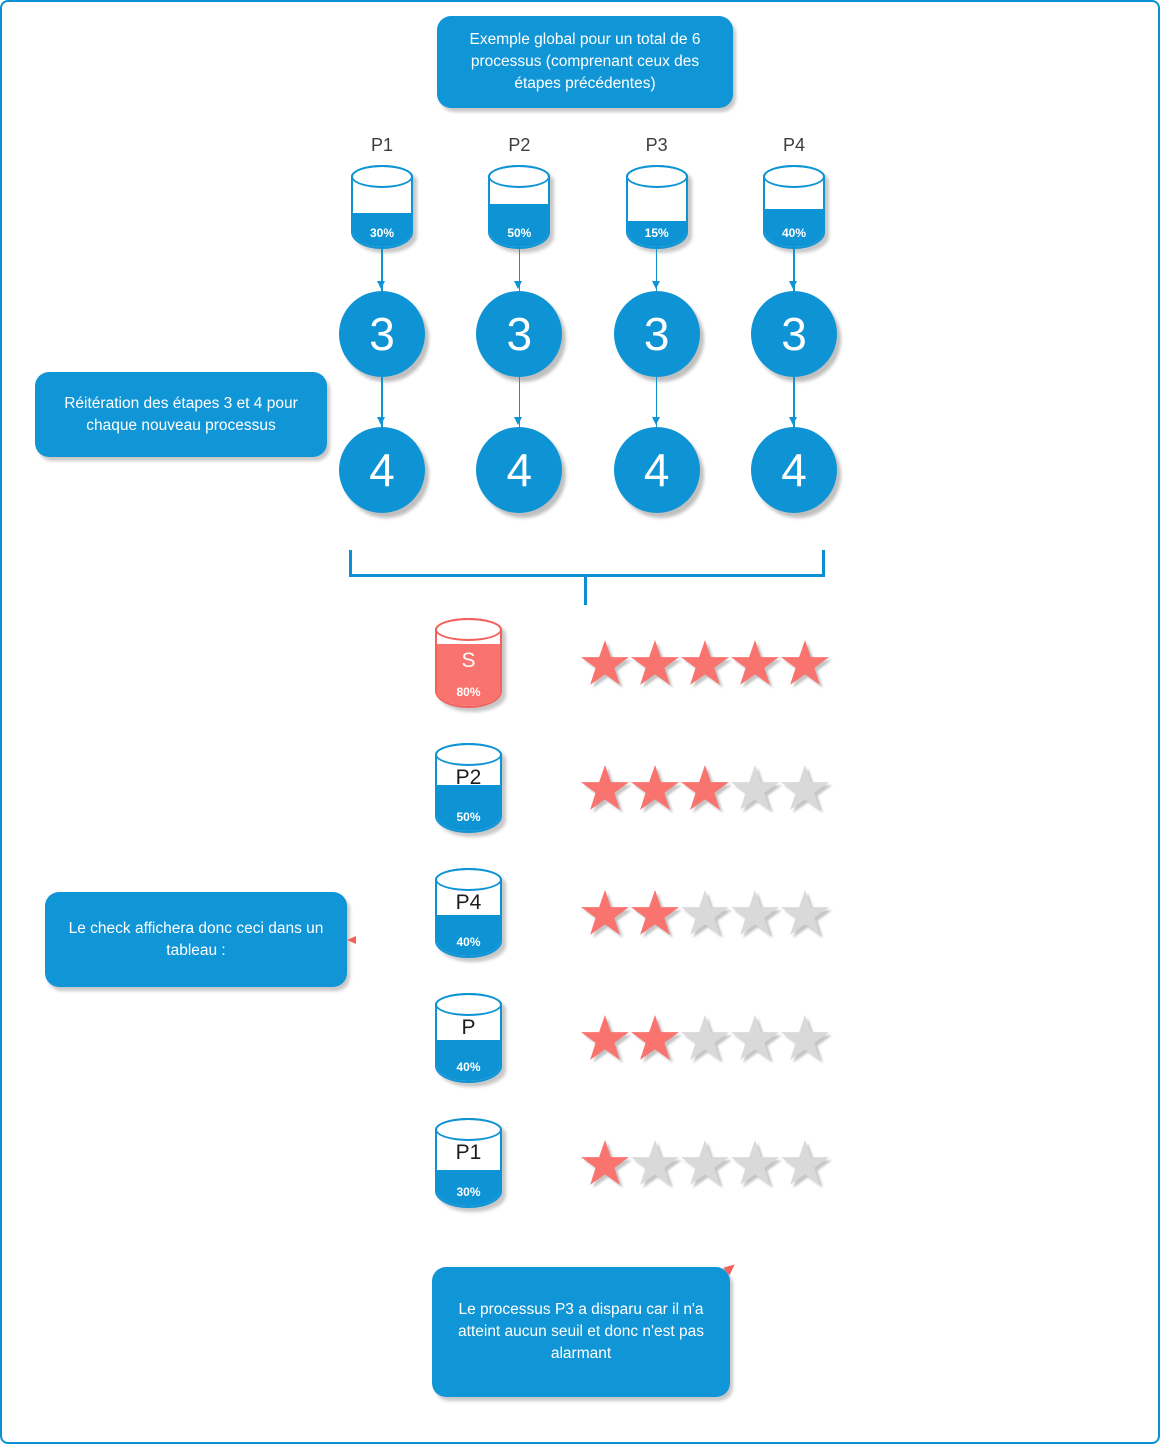 The image size is (1160, 1444). Describe the element at coordinates (468, 660) in the screenshot. I see `rating-label: S` at that location.